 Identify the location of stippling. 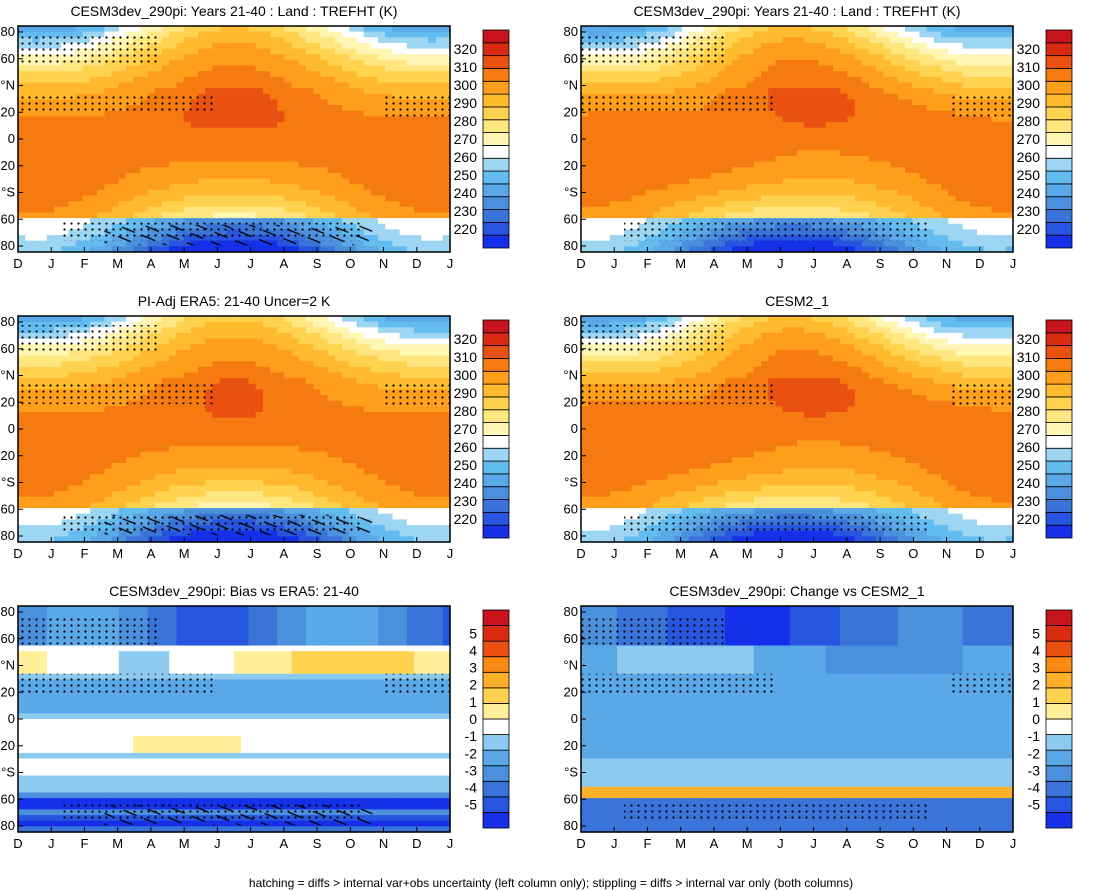
(678, 104).